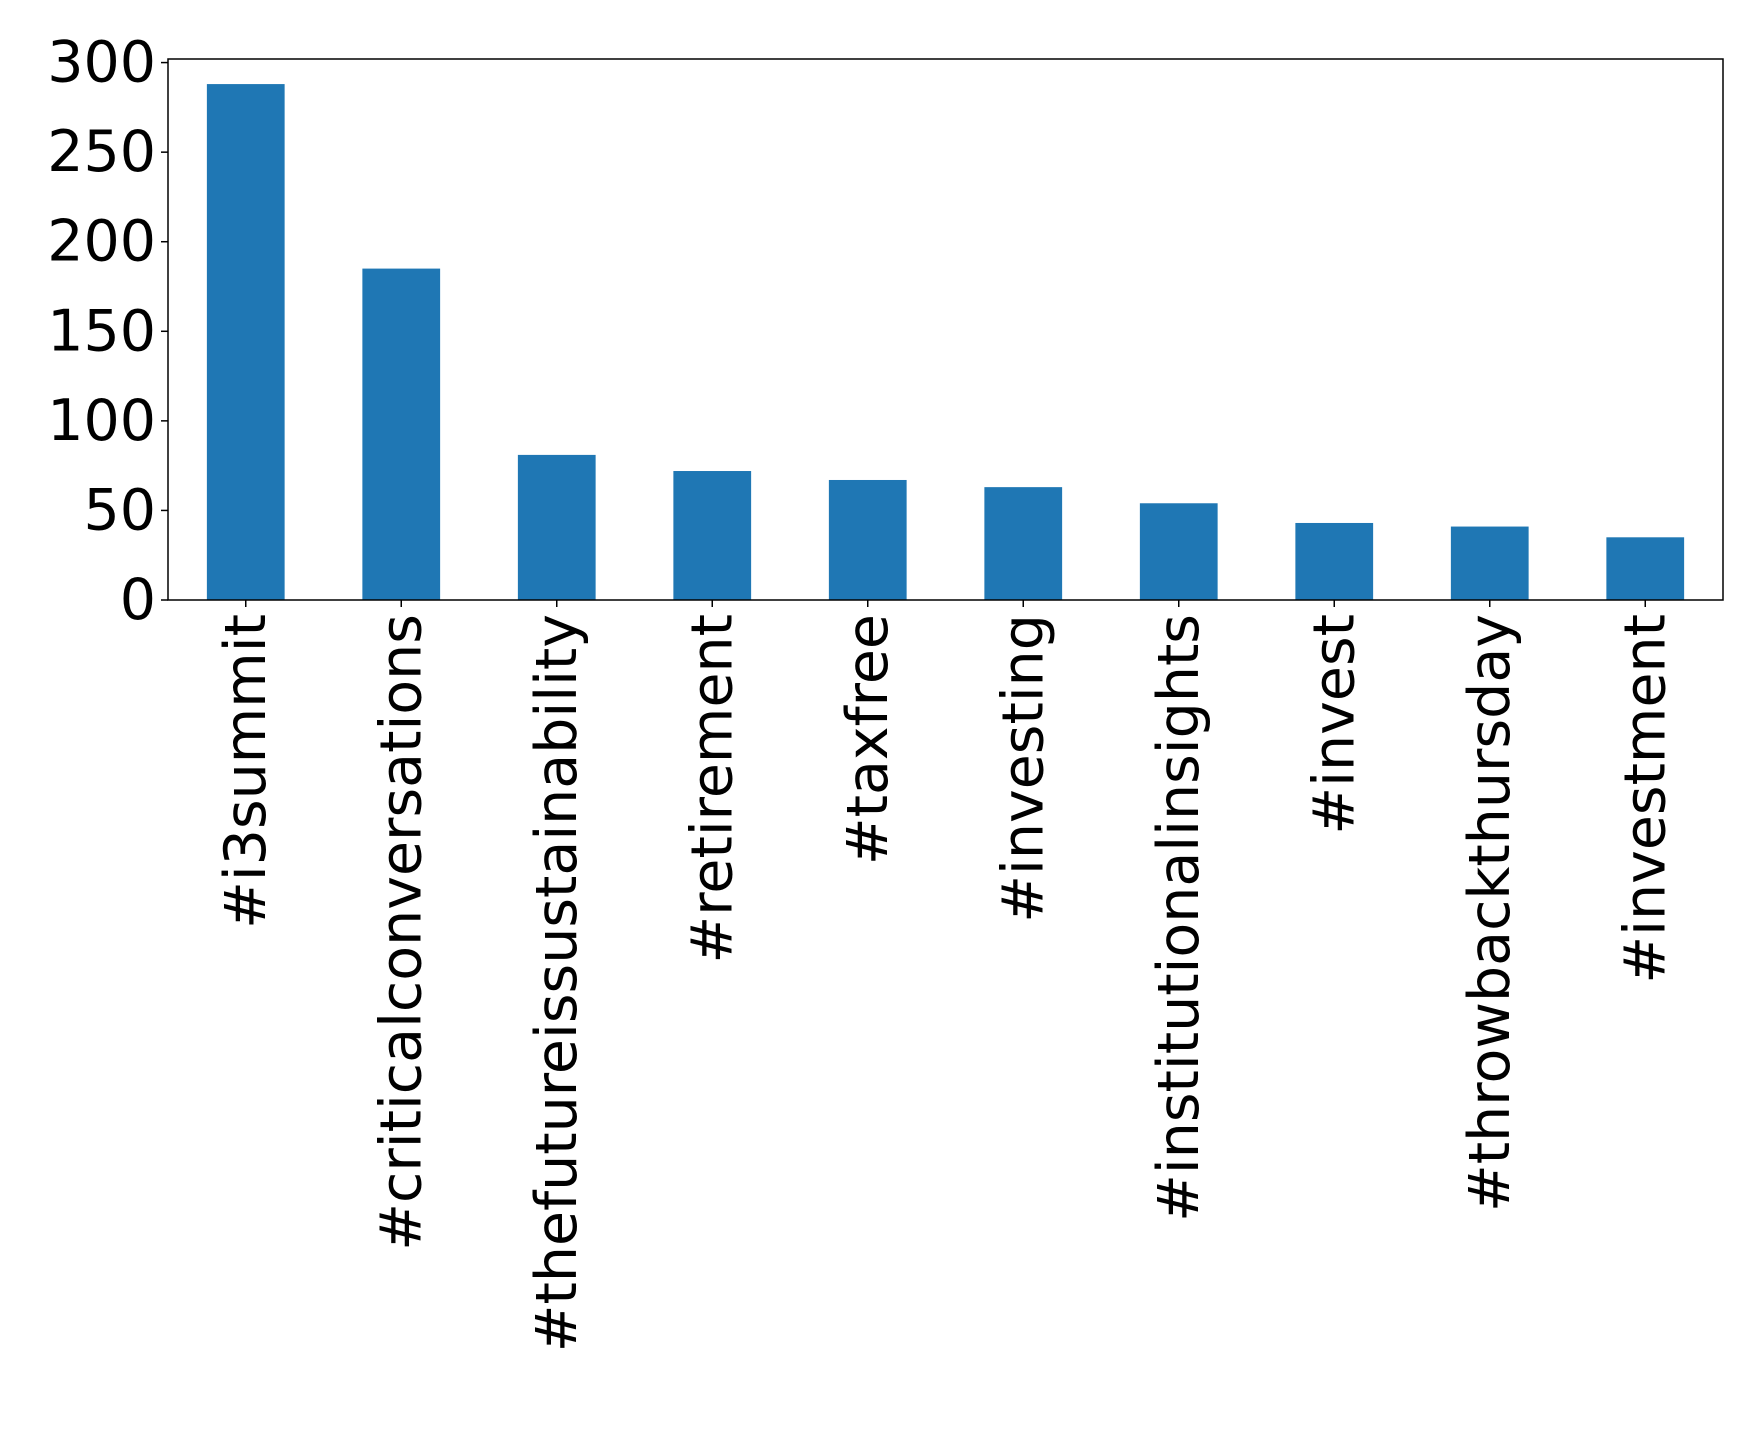 The image size is (1759, 1456). What do you see at coordinates (1645, 799) in the screenshot?
I see `x-tick-label: #investment` at bounding box center [1645, 799].